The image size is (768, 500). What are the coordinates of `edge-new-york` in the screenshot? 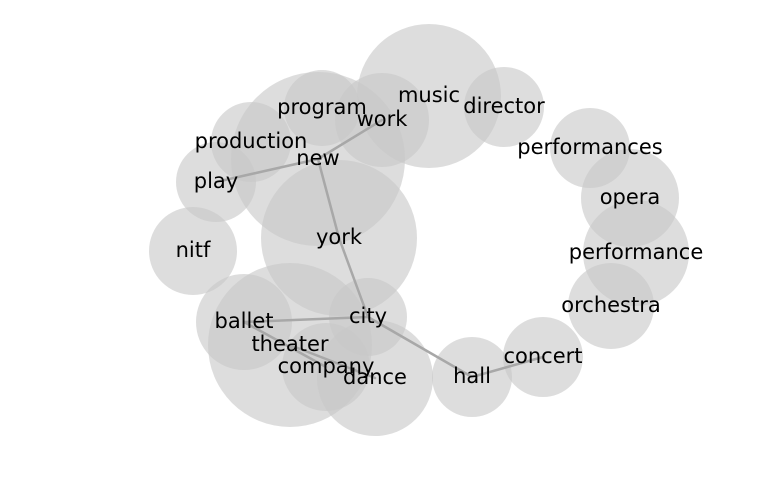 It's located at (328, 198).